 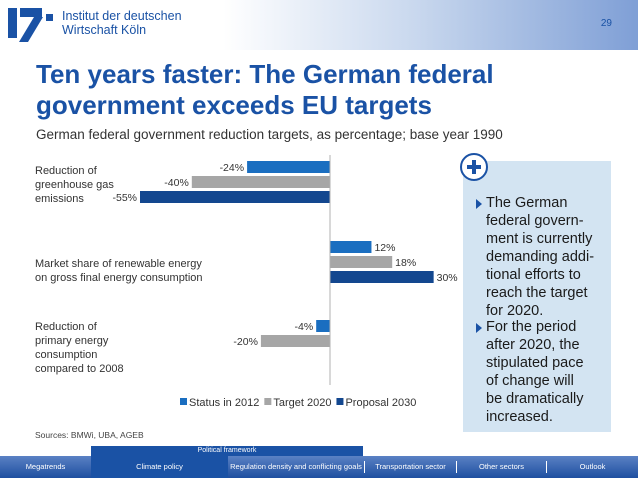 What do you see at coordinates (227, 451) in the screenshot?
I see `political-framework-label: Political framework` at bounding box center [227, 451].